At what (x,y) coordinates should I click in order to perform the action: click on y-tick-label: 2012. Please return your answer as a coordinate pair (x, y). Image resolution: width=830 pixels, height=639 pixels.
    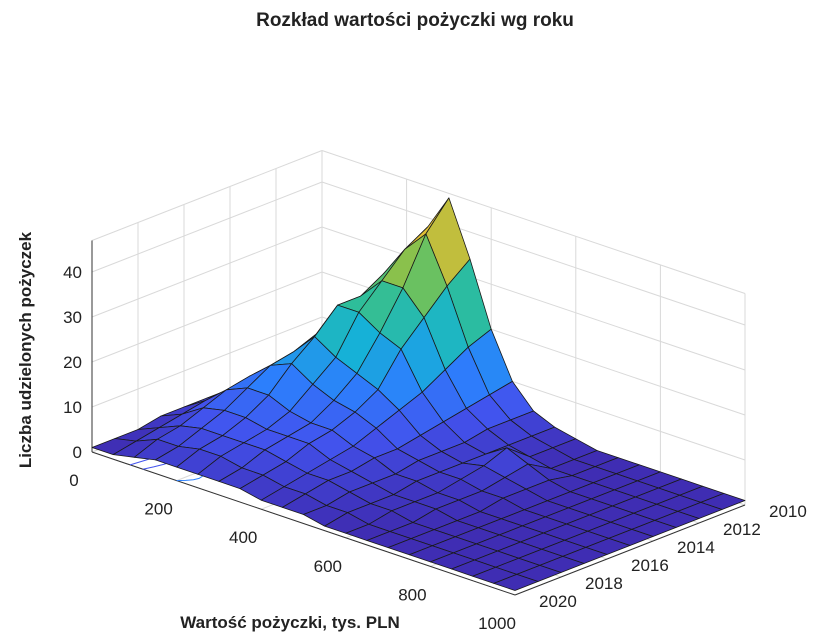
    Looking at the image, I should click on (742, 529).